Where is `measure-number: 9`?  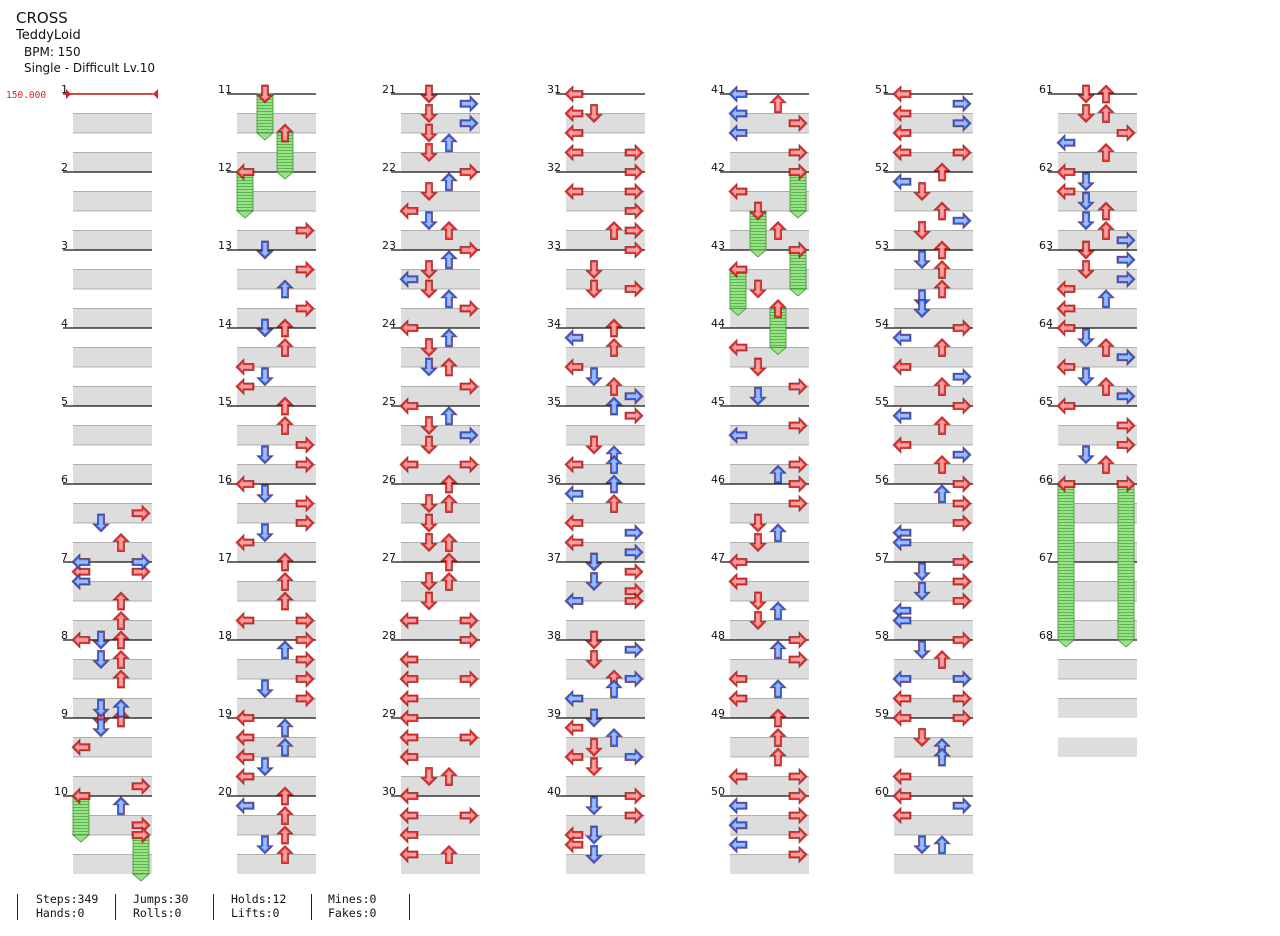 measure-number: 9 is located at coordinates (64, 713).